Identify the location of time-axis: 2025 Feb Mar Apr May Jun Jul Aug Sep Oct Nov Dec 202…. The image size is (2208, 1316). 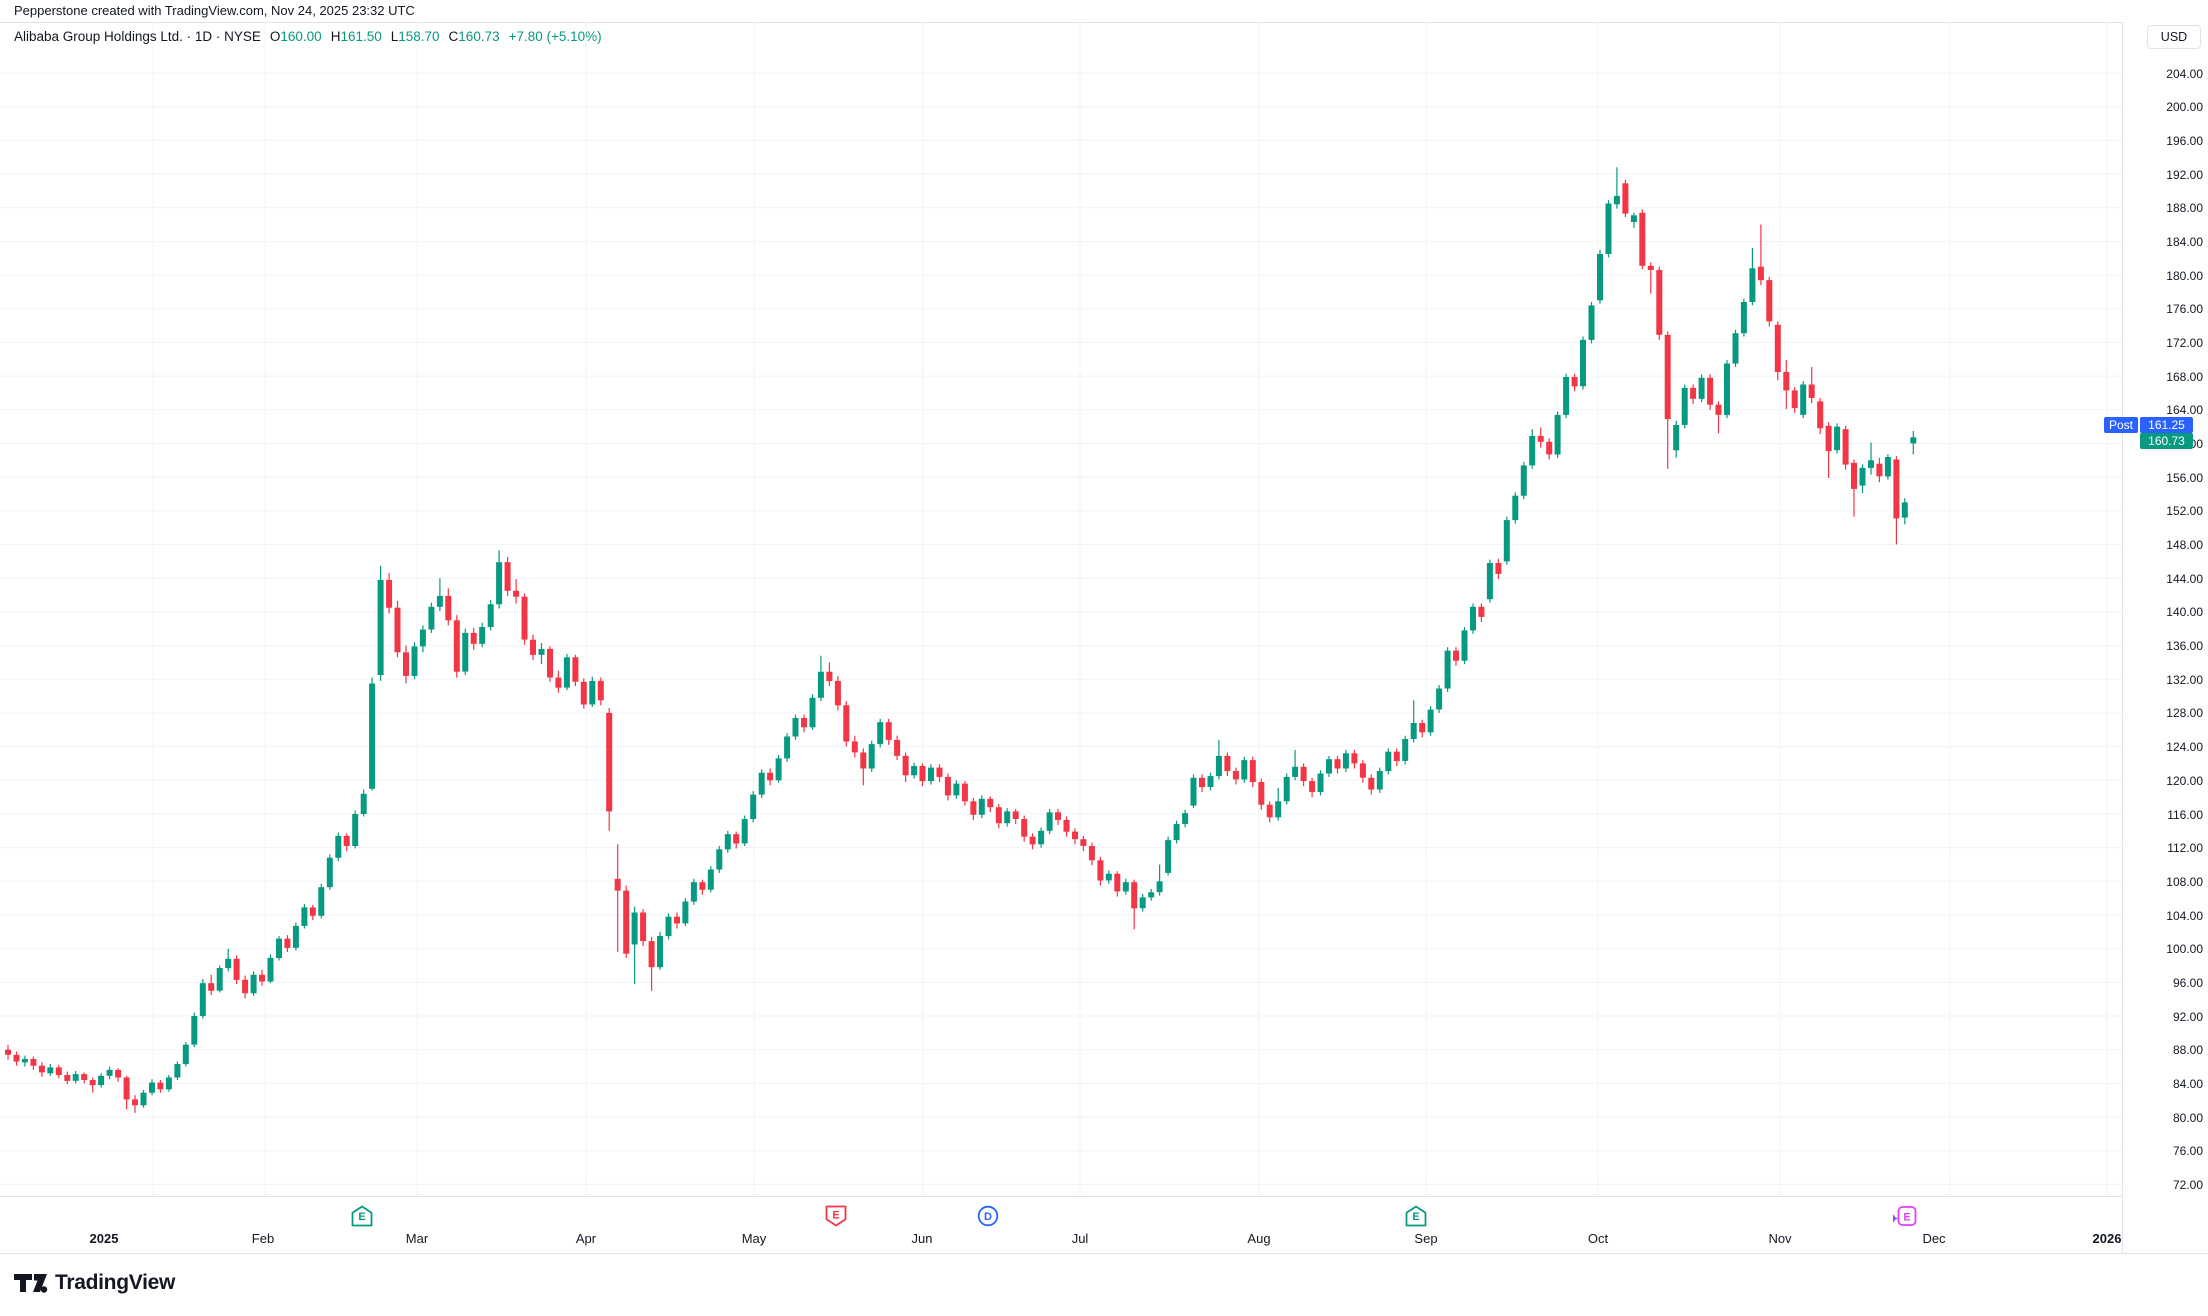
(1061, 1225).